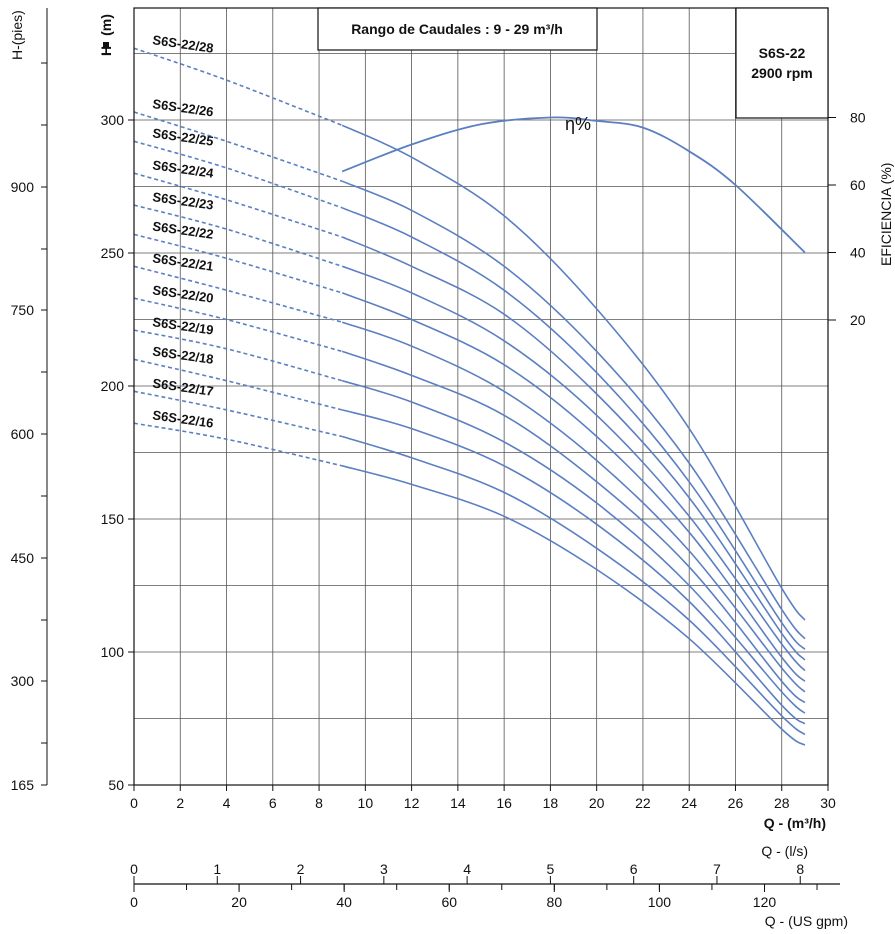 The image size is (895, 934). I want to click on gpm-tick-label: 60, so click(449, 902).